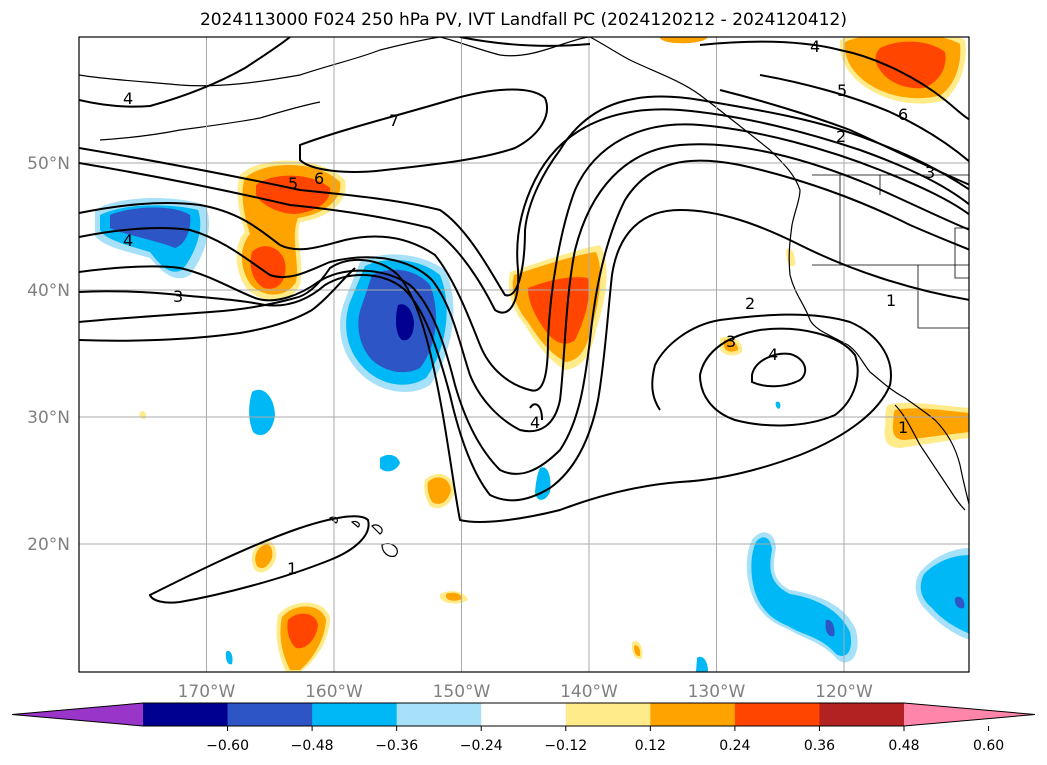 The image size is (1047, 765). I want to click on colorbar-tick-label: −0.24, so click(481, 746).